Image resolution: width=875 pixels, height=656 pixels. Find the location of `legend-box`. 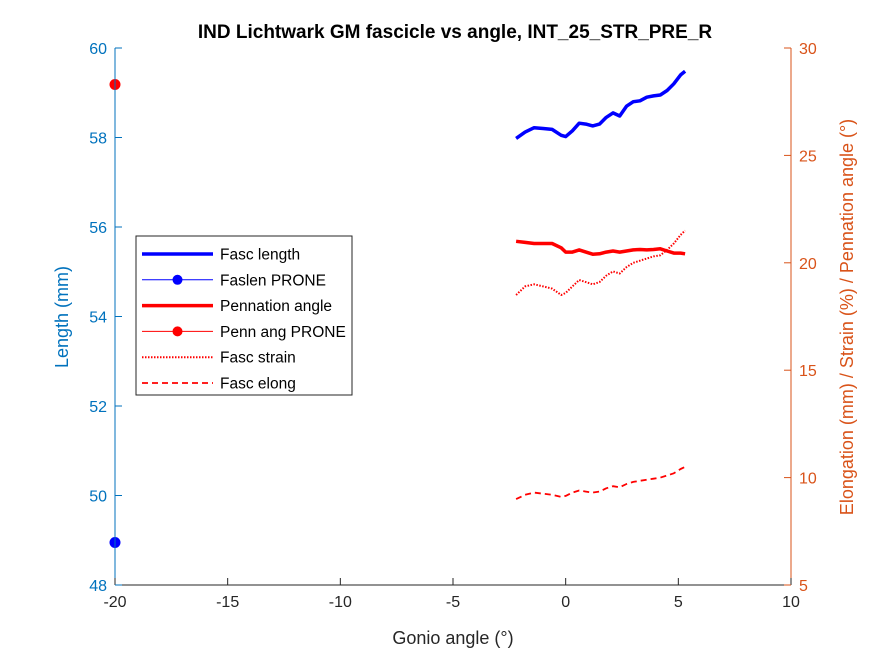

legend-box is located at coordinates (244, 315).